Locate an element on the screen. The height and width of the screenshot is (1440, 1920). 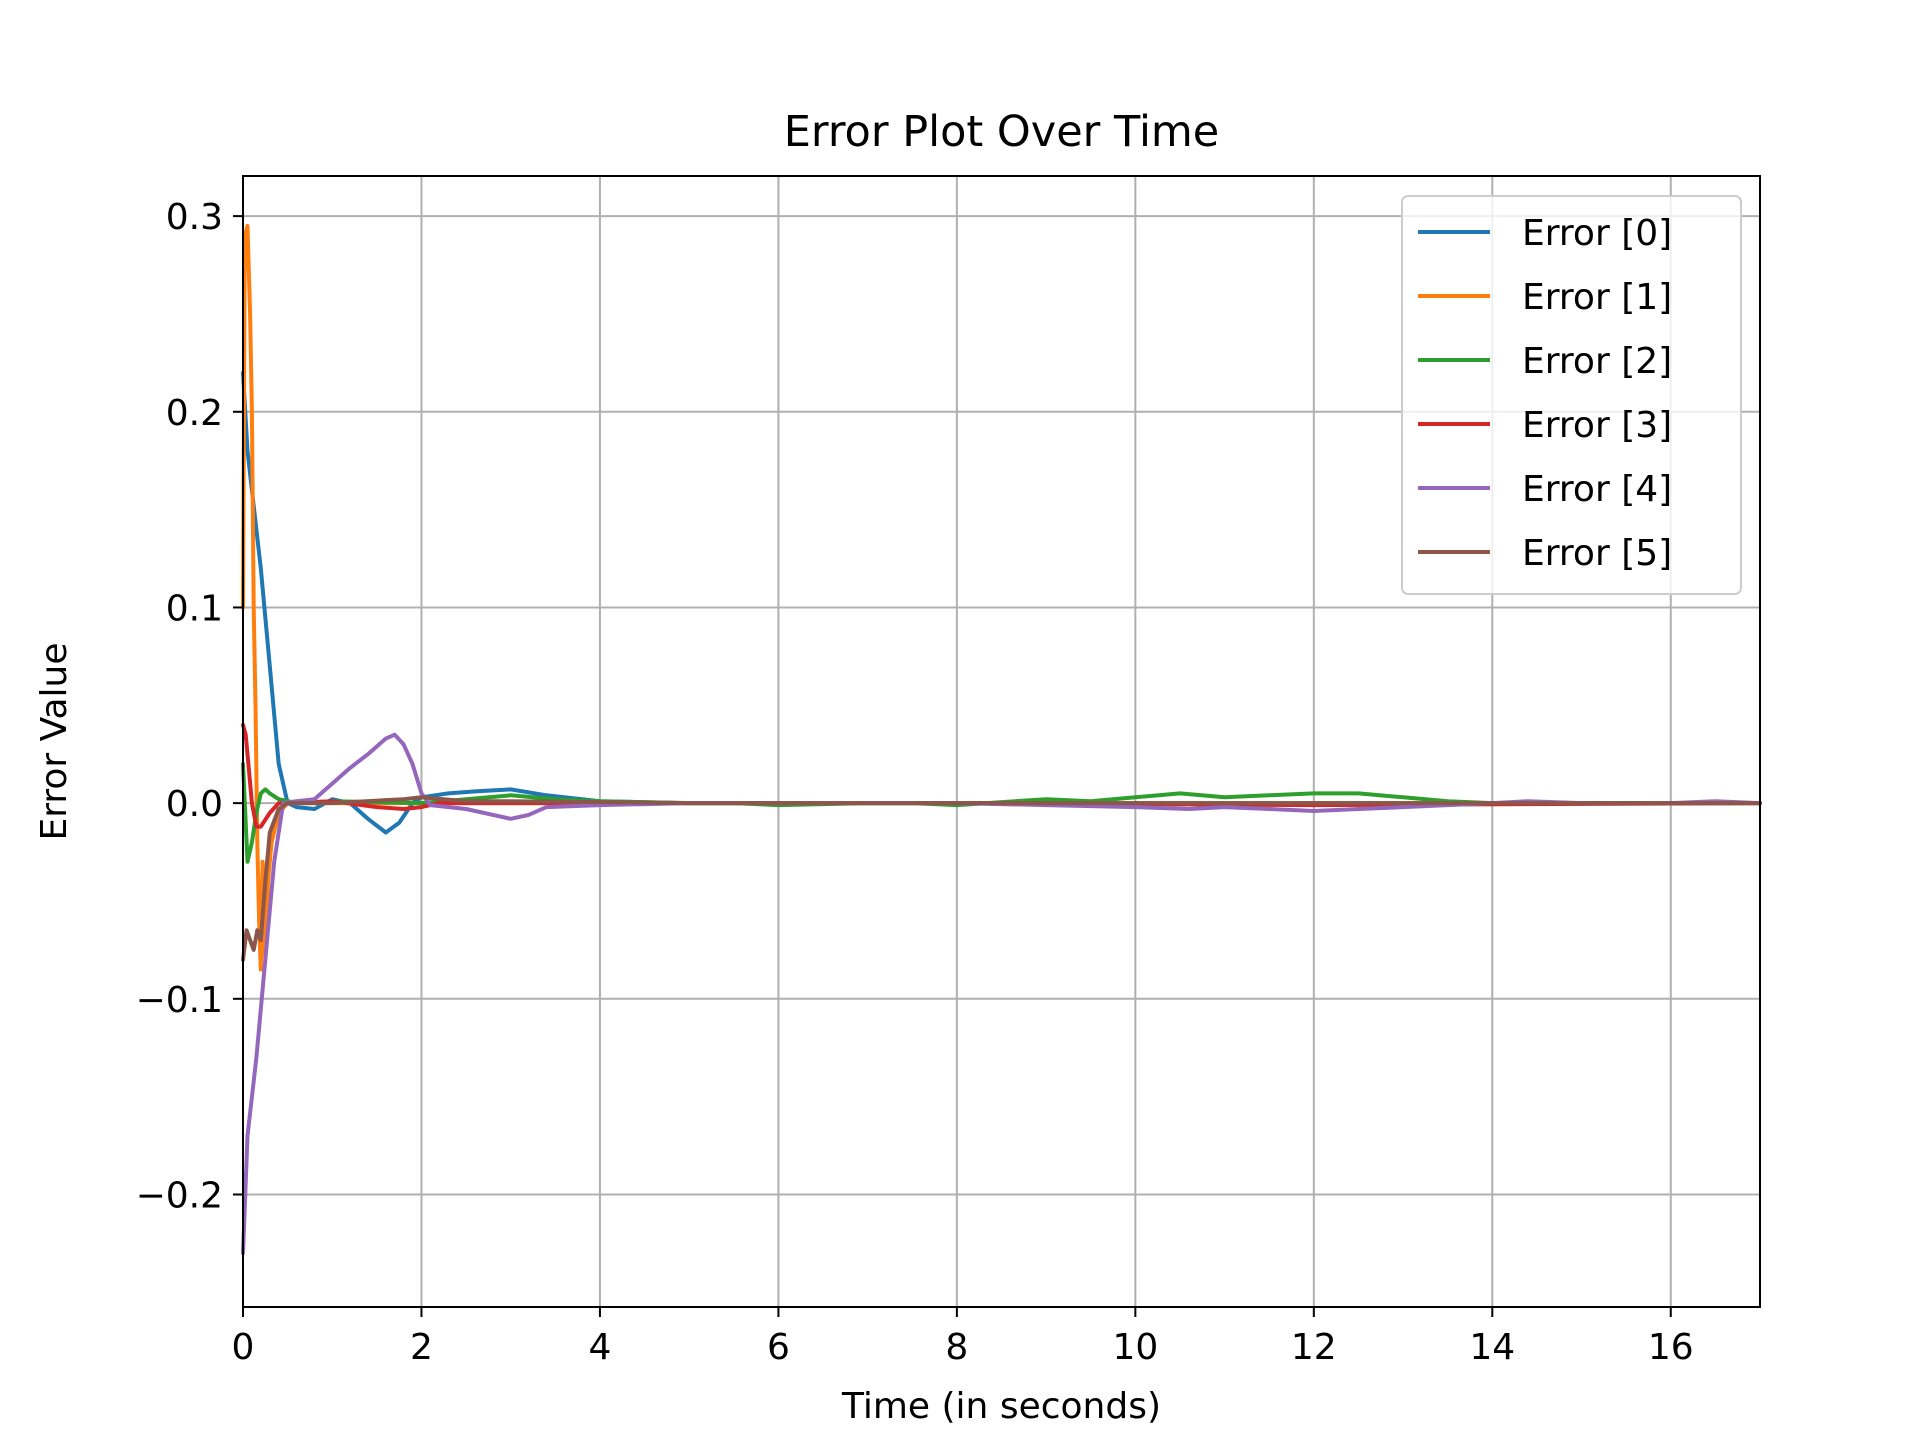
legend-label-error-4: Error [4] is located at coordinates (1597, 489).